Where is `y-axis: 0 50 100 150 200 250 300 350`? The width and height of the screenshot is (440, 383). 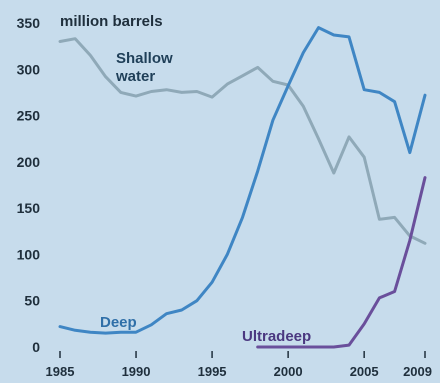 y-axis: 0 50 100 150 200 250 300 350 is located at coordinates (29, 185).